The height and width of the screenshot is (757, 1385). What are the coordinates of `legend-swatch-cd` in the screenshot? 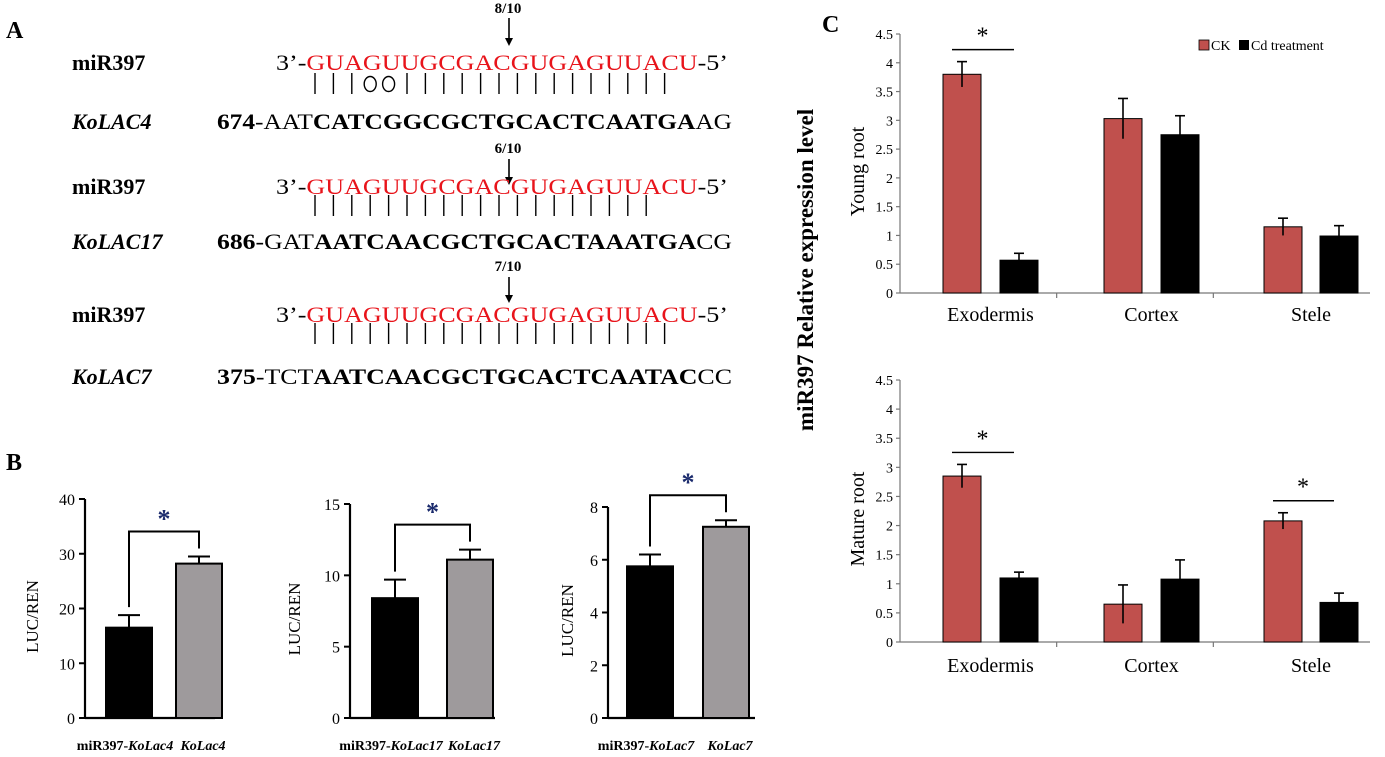 It's located at (1244, 45).